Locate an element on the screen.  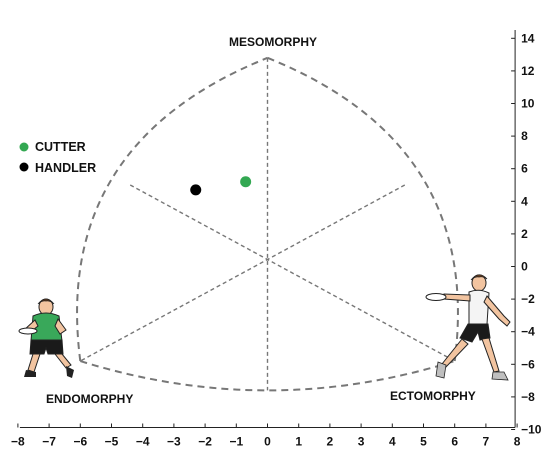
y-tick-label: −8 is located at coordinates (528, 397).